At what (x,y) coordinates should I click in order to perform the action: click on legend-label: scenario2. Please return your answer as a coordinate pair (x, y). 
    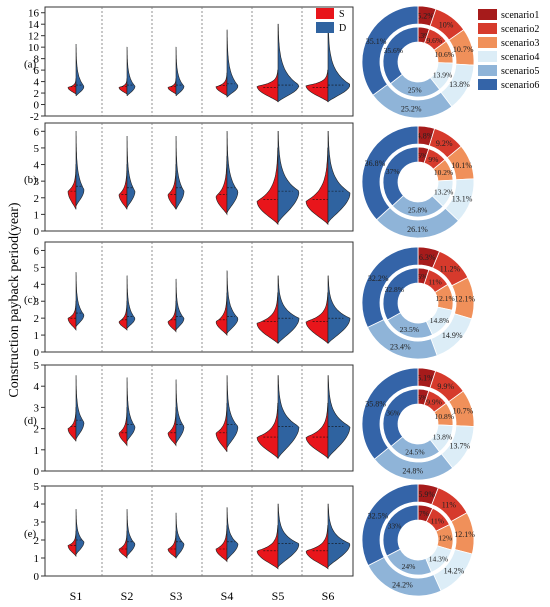
    Looking at the image, I should click on (520, 29).